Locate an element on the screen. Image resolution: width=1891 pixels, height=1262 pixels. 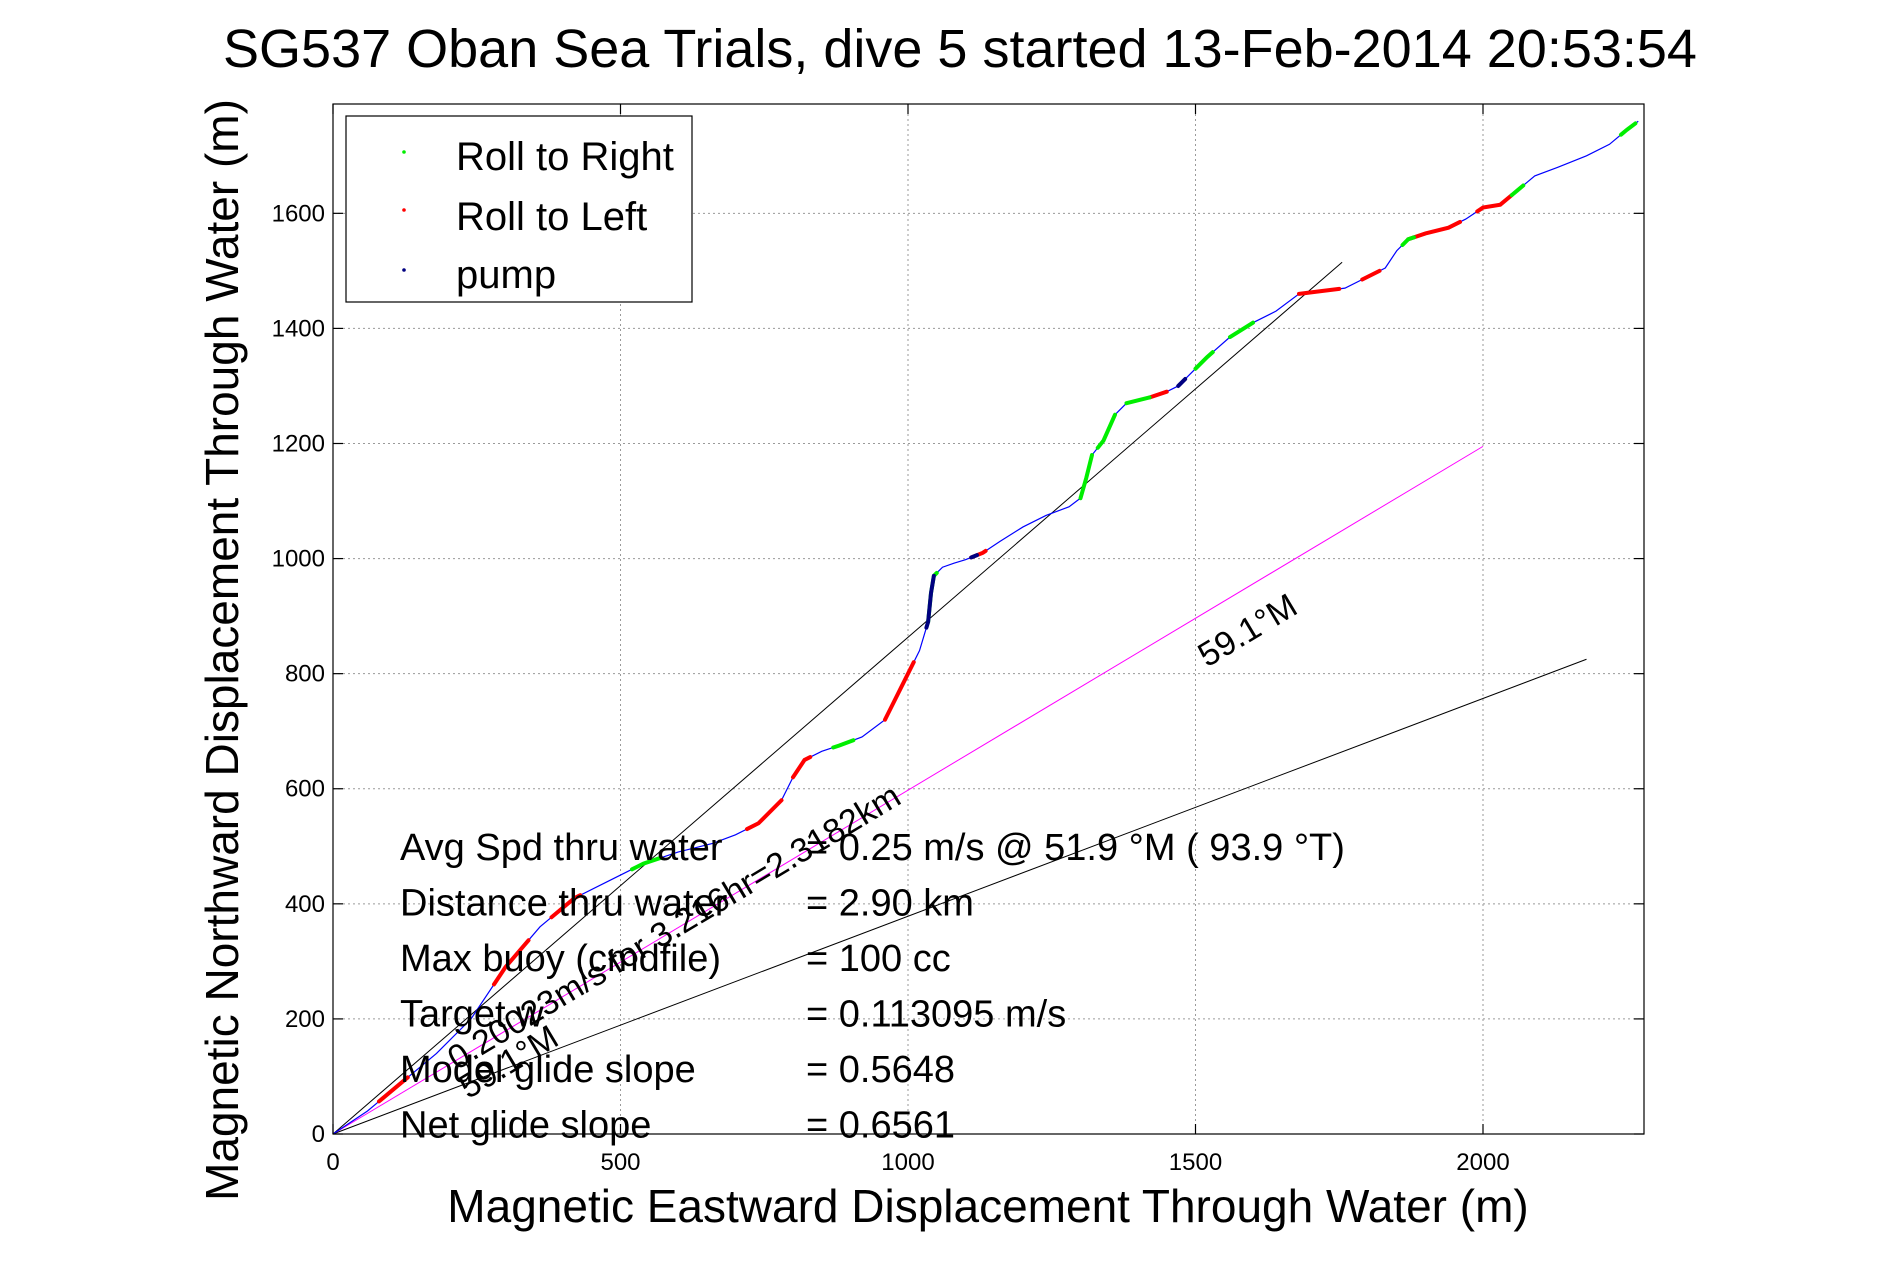
legend-marker-pump is located at coordinates (404, 270).